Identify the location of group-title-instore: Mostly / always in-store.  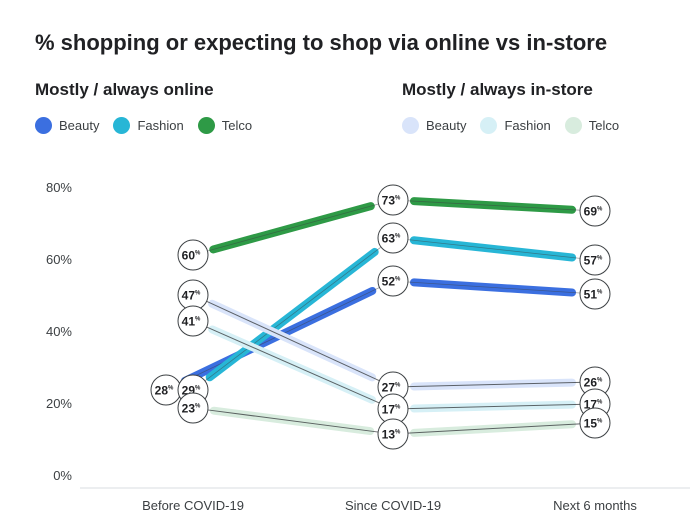
(497, 89).